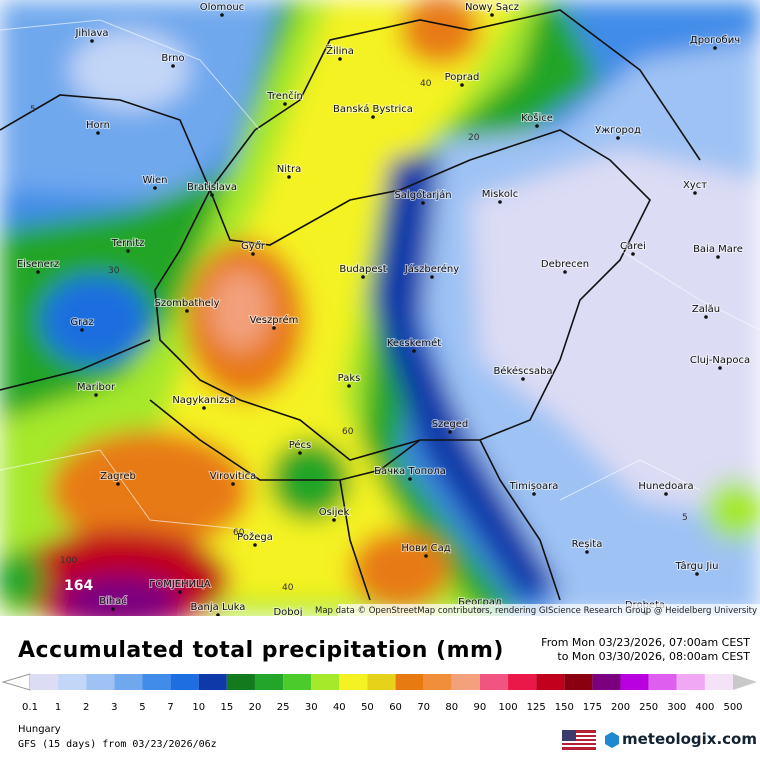 This screenshot has height=760, width=760. I want to click on title: Accumulated total precipitation (mm), so click(261, 650).